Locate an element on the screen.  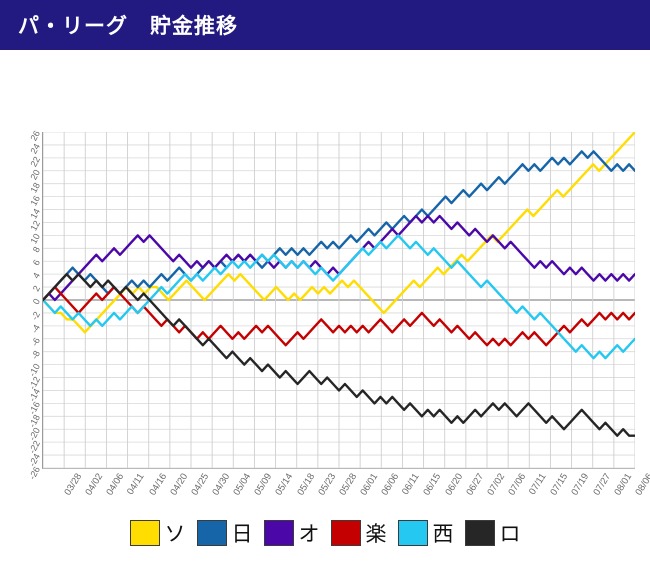
x-axis-tick-label: 05/09 is located at coordinates (263, 484).